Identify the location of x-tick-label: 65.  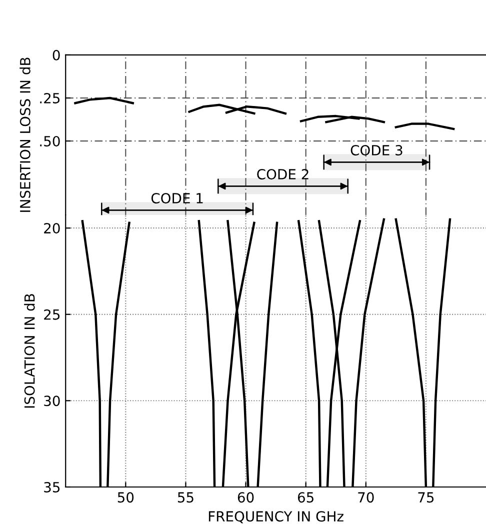
(306, 497).